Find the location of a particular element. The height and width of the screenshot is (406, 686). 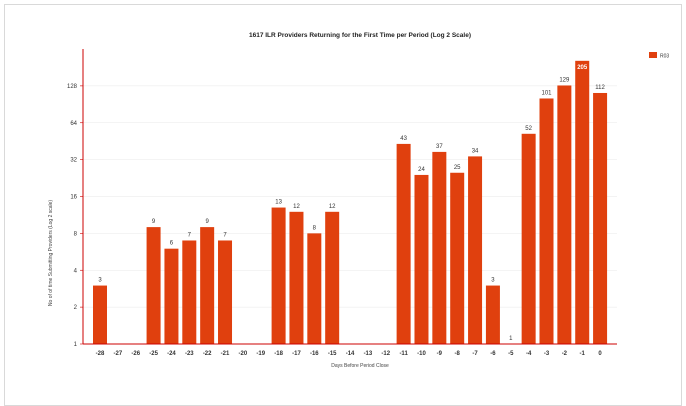

data-label: 205 is located at coordinates (582, 68).